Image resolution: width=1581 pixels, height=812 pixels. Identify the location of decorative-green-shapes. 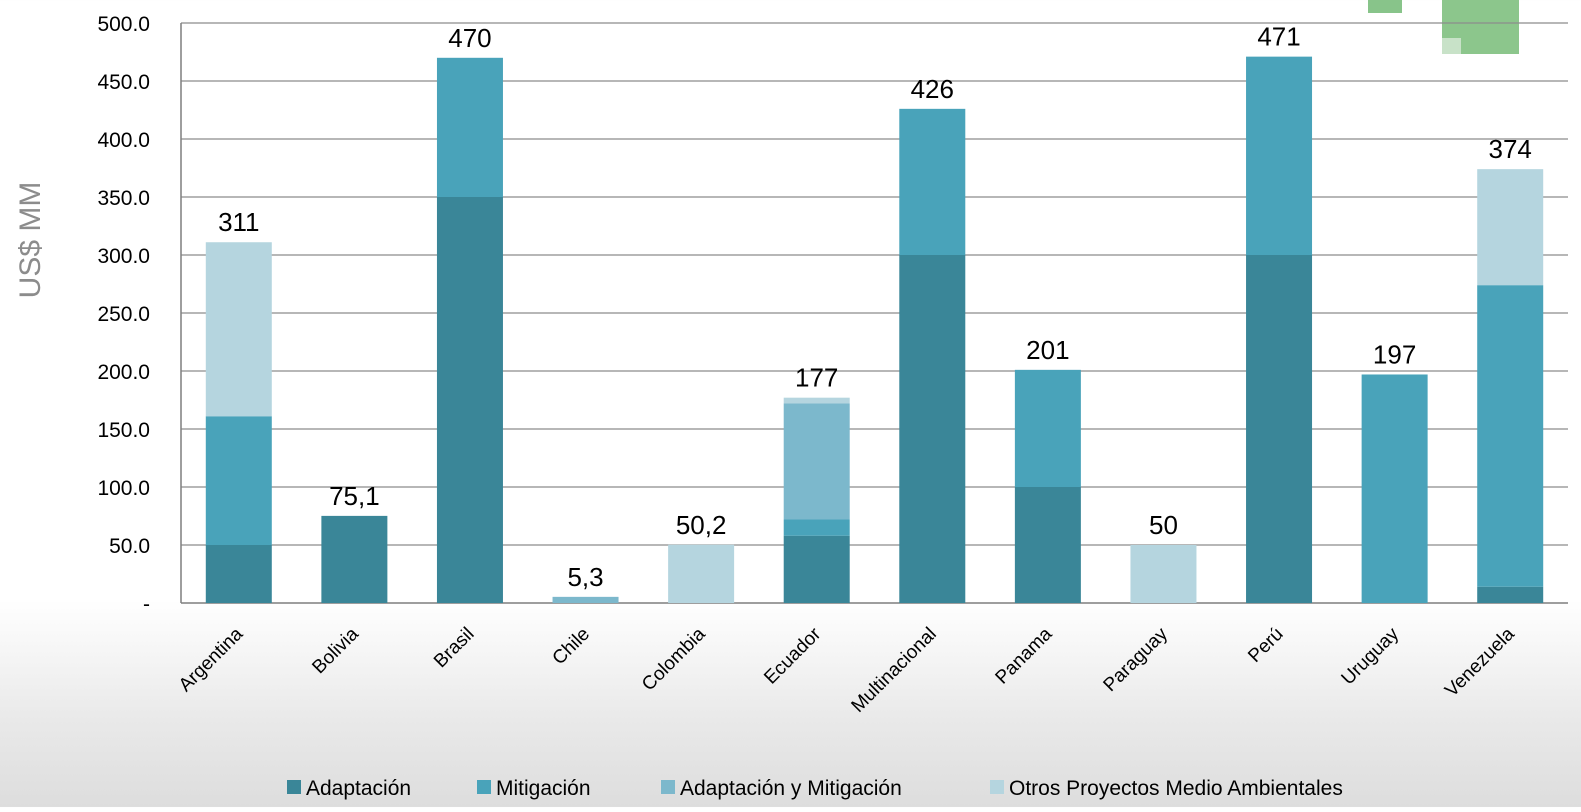
(1443, 27).